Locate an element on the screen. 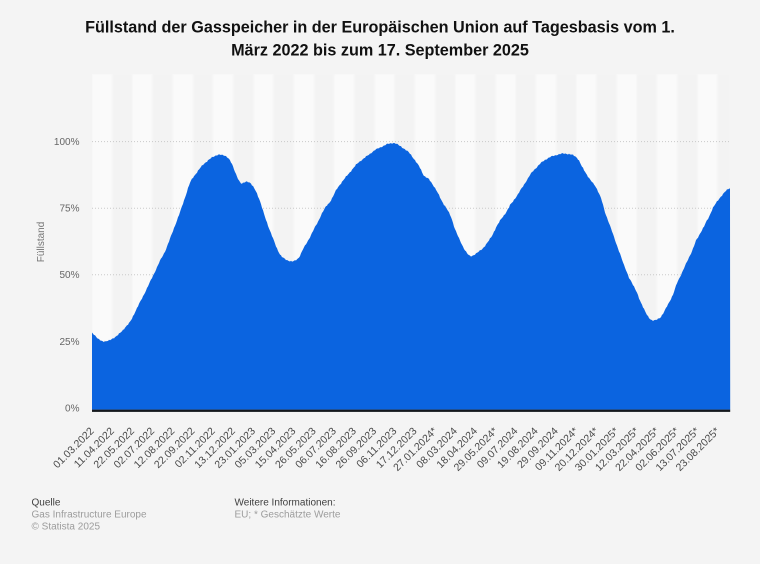  svg-text: 50% is located at coordinates (69, 275).